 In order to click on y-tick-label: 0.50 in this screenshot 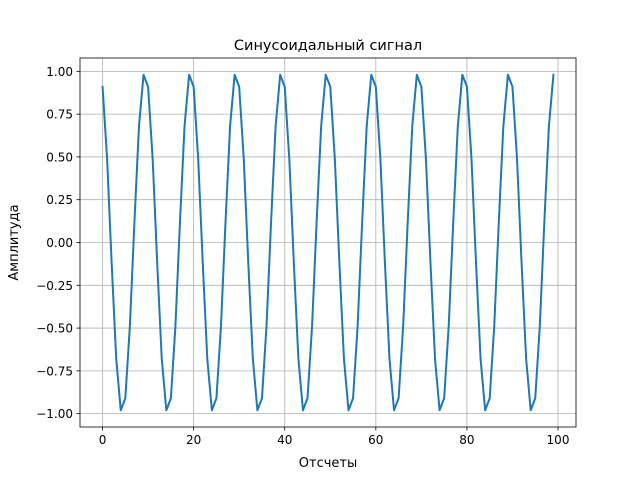, I will do `click(59, 157)`.